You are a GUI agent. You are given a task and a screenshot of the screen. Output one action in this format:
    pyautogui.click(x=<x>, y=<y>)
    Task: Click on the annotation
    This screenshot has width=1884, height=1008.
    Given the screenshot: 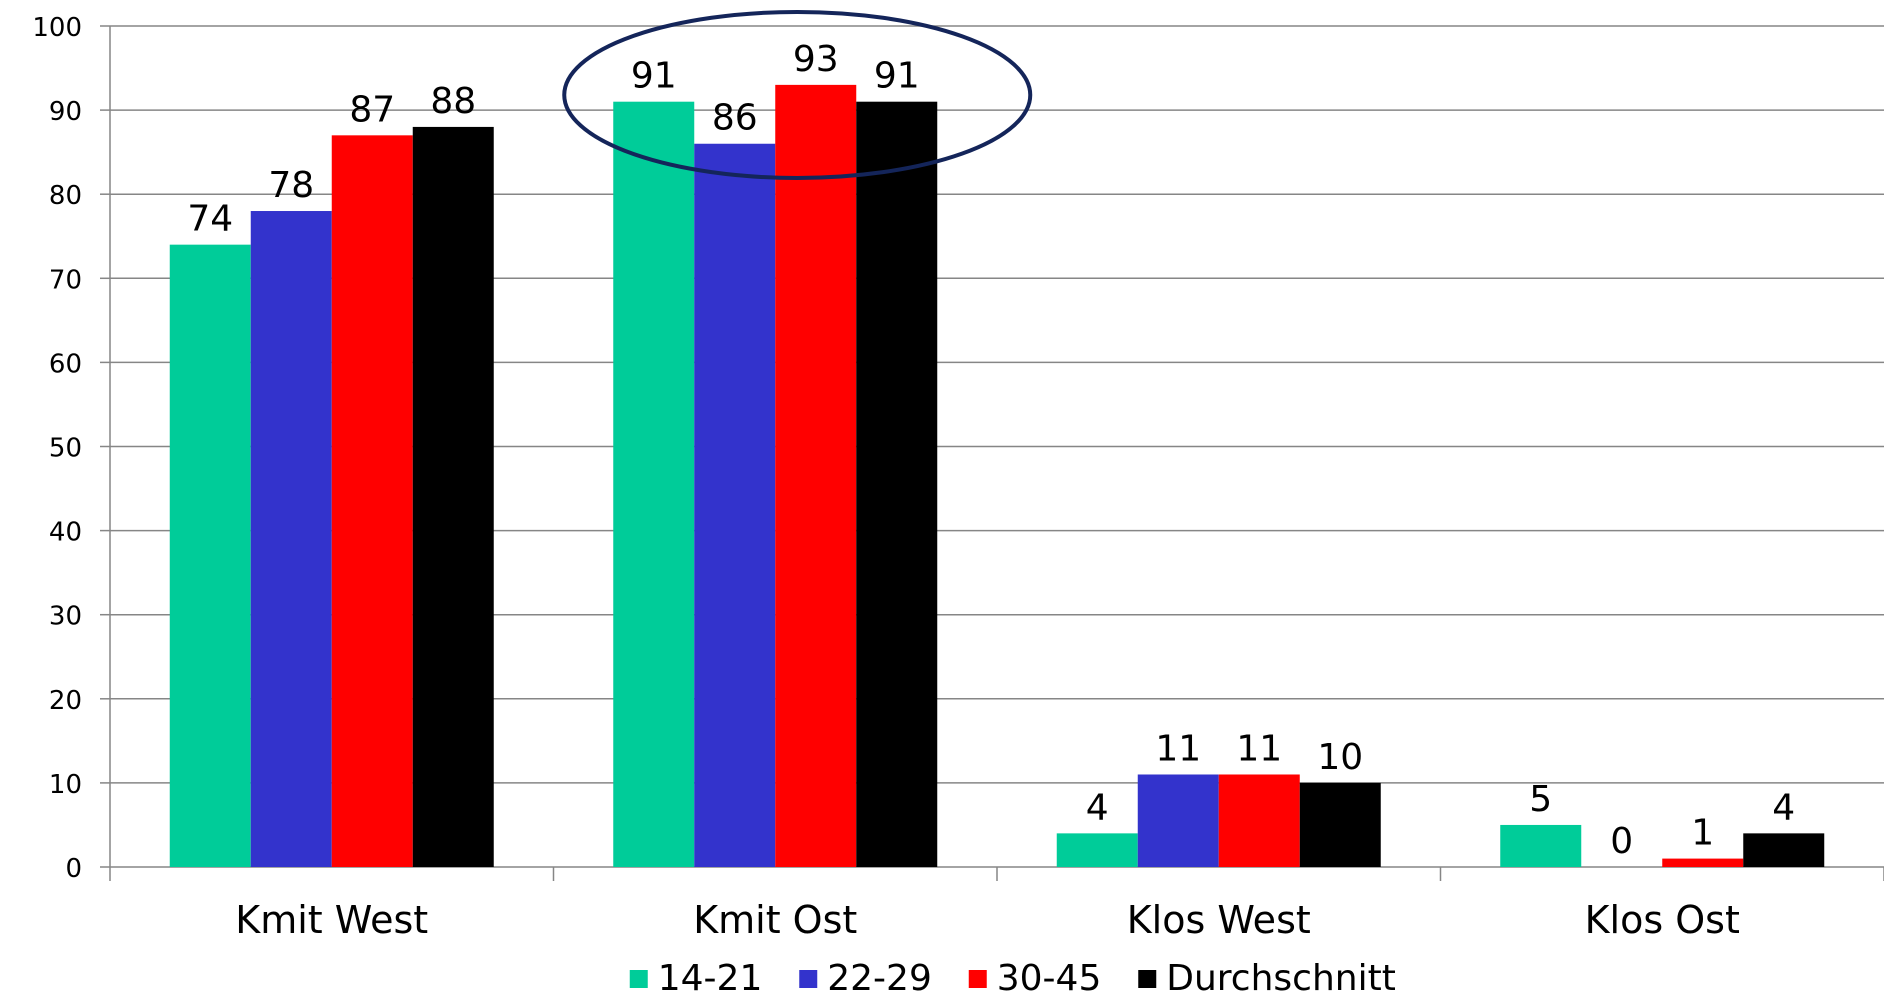 What is the action you would take?
    pyautogui.click(x=797, y=94)
    